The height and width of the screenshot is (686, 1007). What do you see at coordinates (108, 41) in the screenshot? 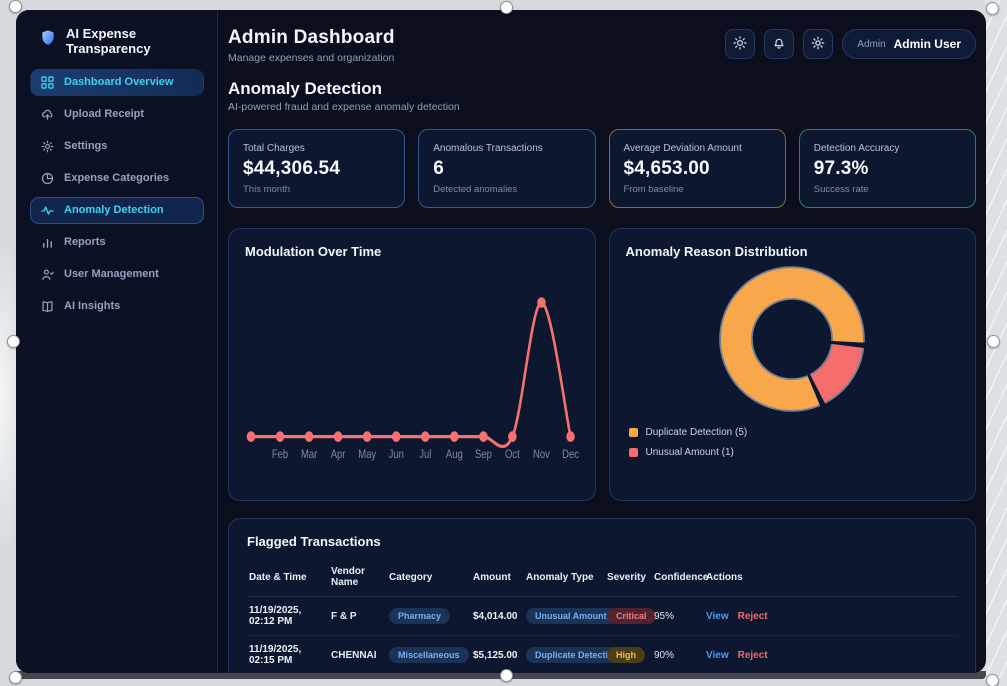
I see `brand-name: AI Expense Transparency` at bounding box center [108, 41].